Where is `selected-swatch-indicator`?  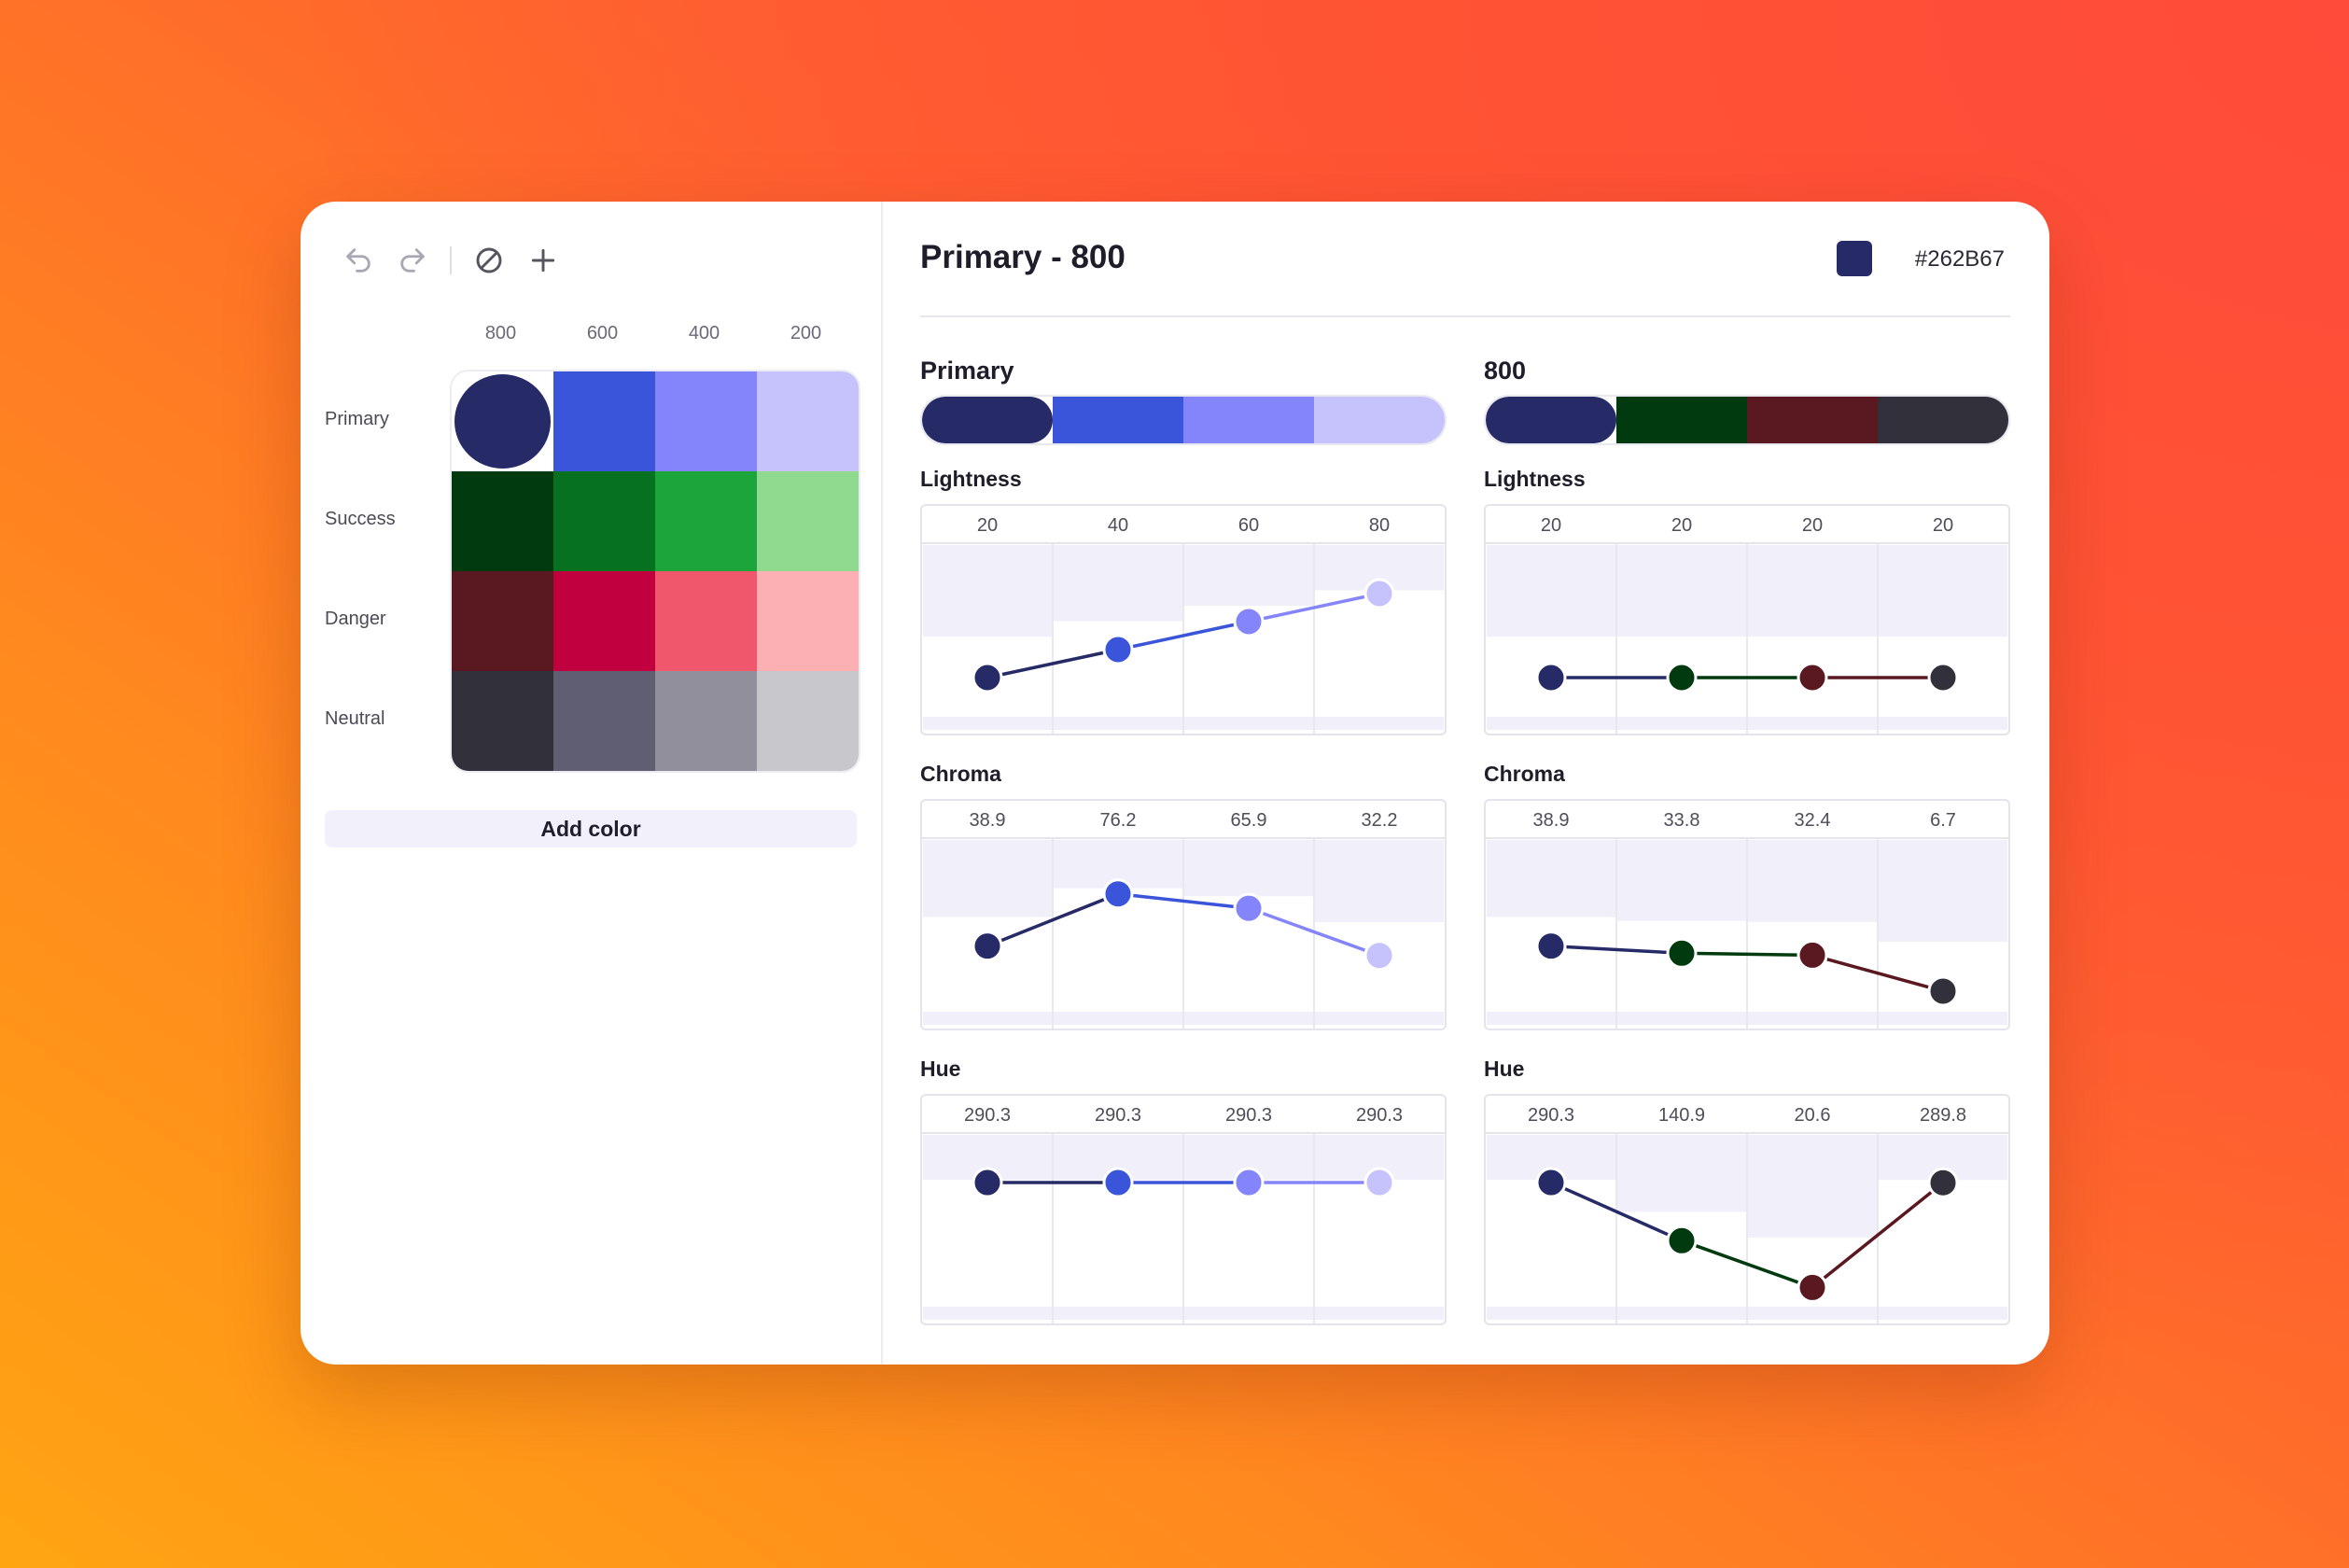
selected-swatch-indicator is located at coordinates (503, 421).